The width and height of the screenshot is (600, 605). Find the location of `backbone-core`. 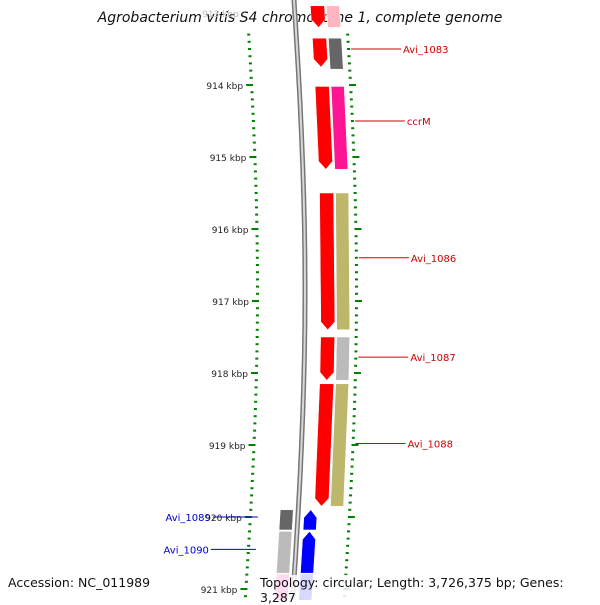

backbone-core is located at coordinates (298, 300).